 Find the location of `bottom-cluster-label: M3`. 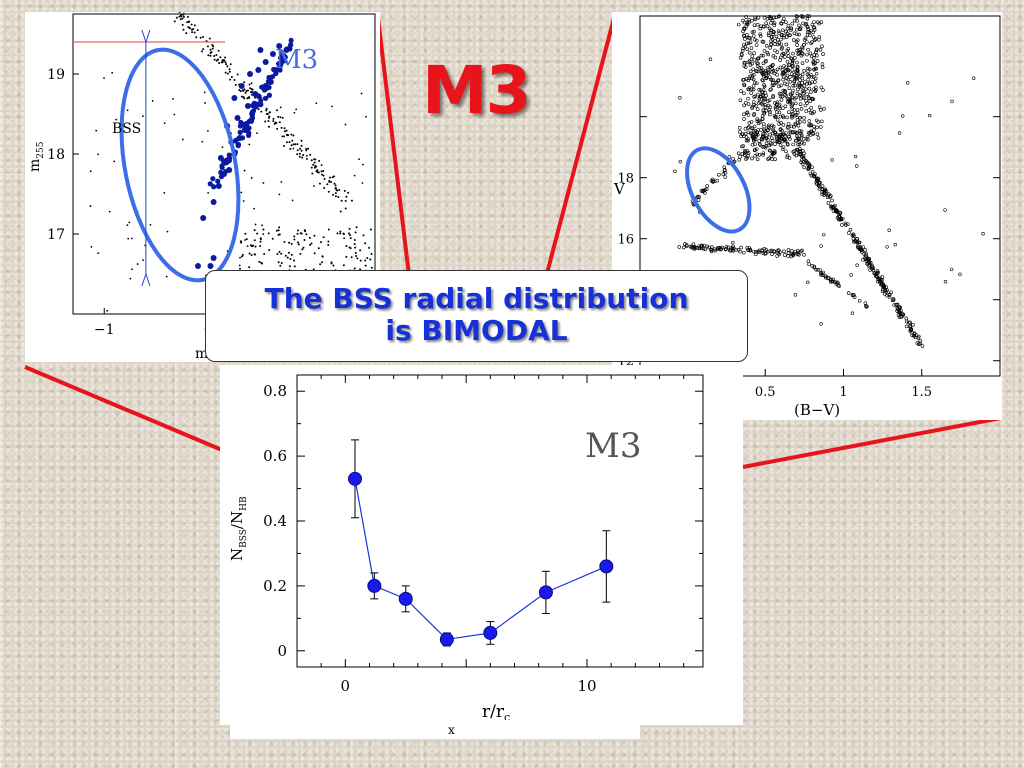

bottom-cluster-label: M3 is located at coordinates (613, 446).